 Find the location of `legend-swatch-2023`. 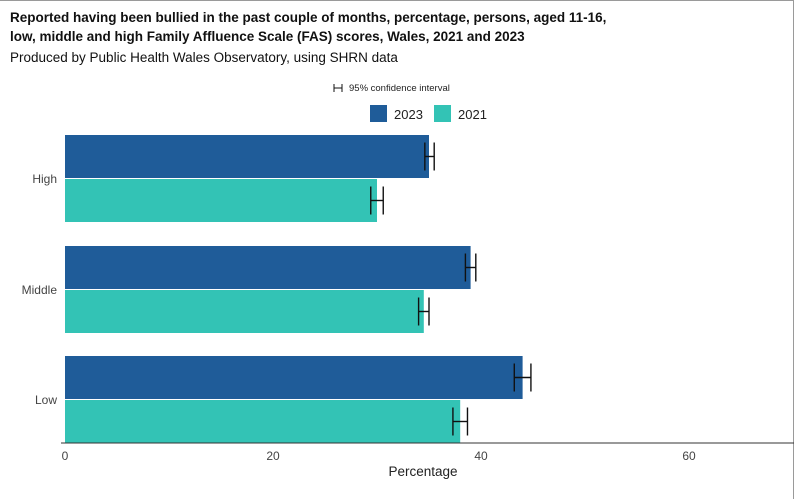

legend-swatch-2023 is located at coordinates (378, 113).